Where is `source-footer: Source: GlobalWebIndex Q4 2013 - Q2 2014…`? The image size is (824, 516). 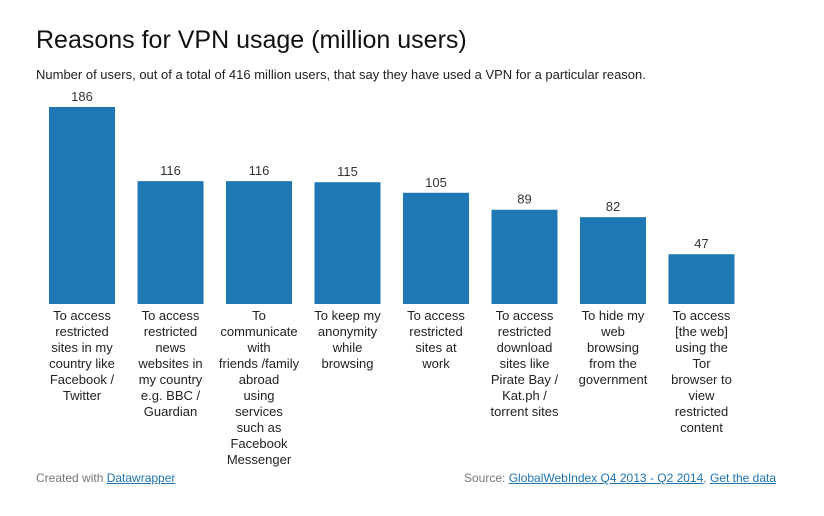 source-footer: Source: GlobalWebIndex Q4 2013 - Q2 2014… is located at coordinates (620, 478).